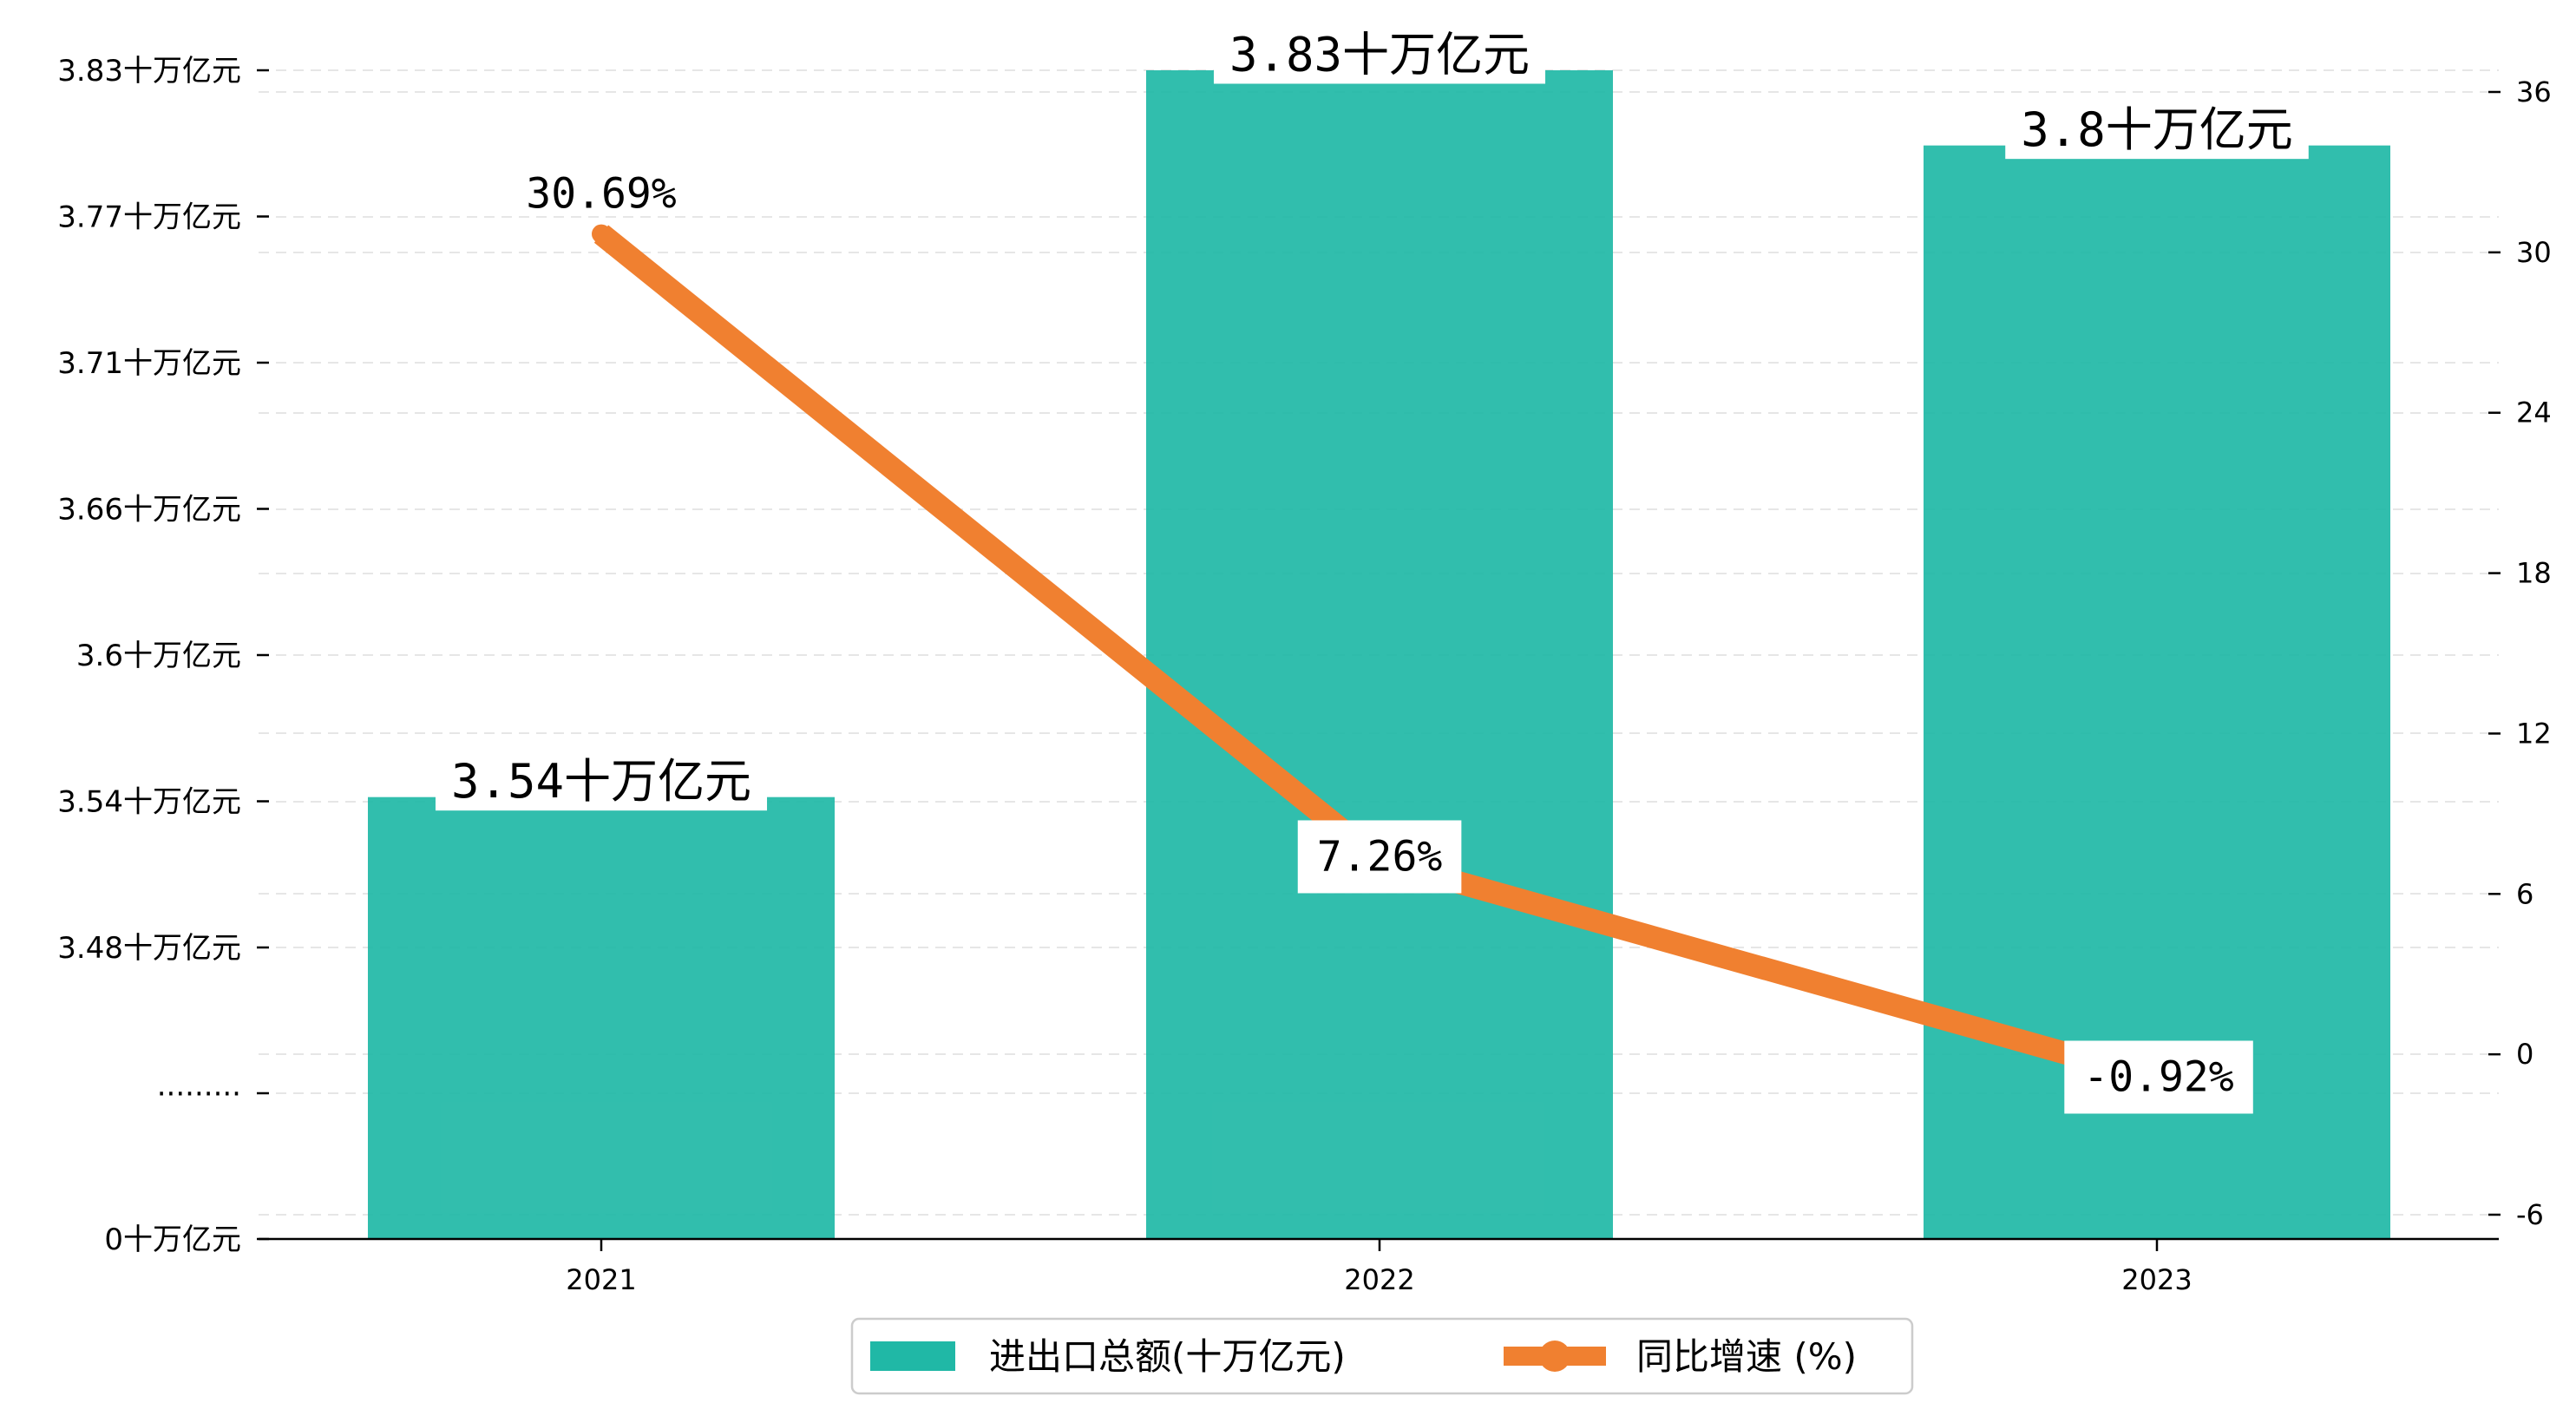  Describe the element at coordinates (149, 803) in the screenshot. I see `left-tick-label: 3.54十万亿元` at that location.